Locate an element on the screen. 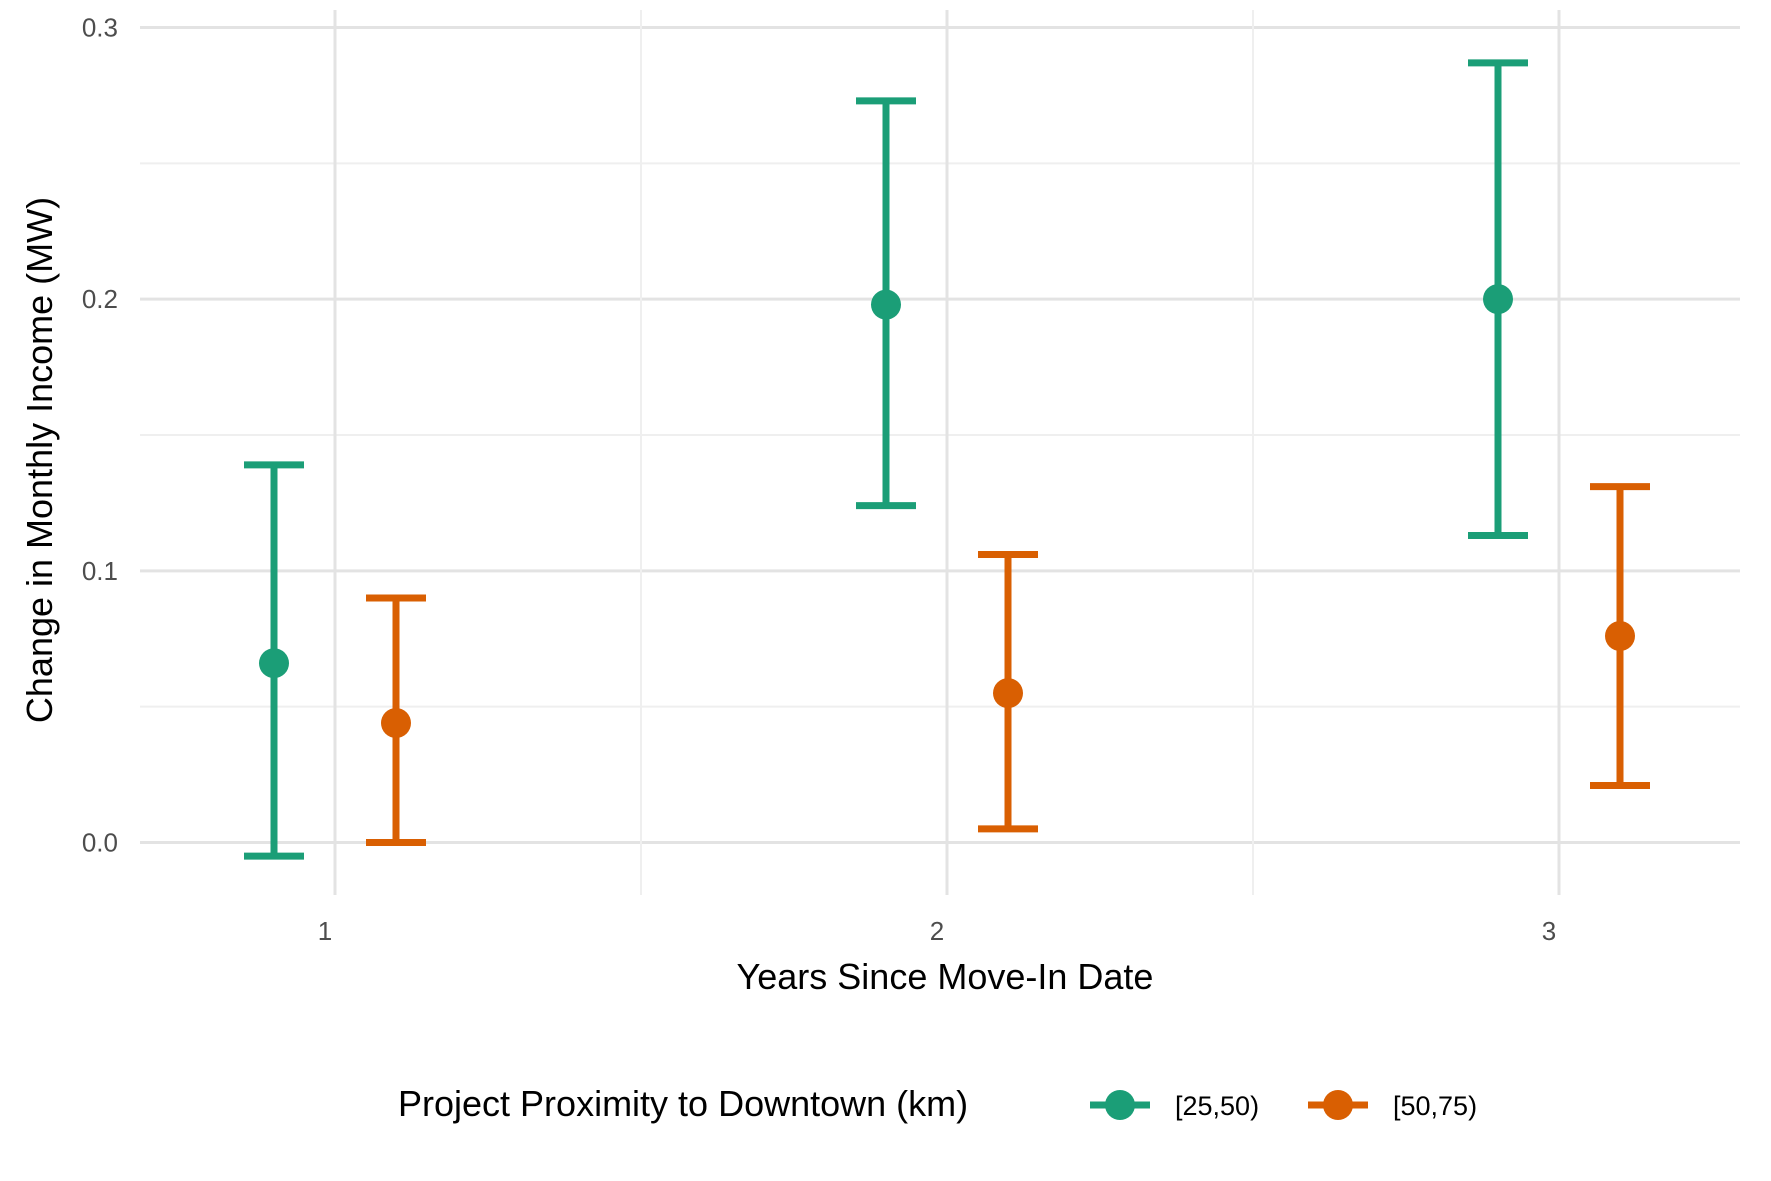  x-tick-label: 2 is located at coordinates (937, 931).